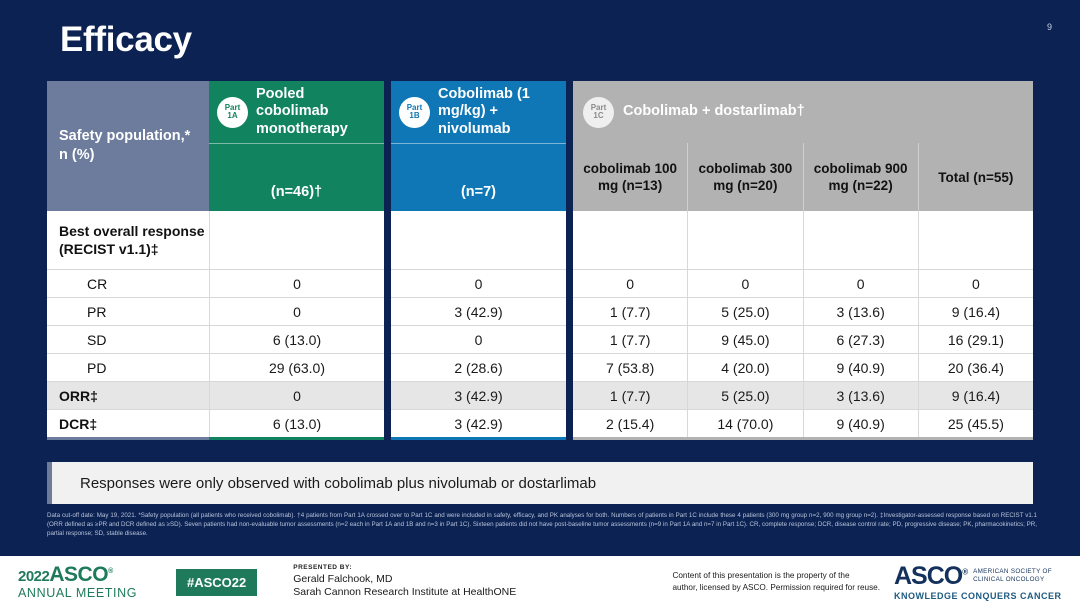 Image resolution: width=1080 pixels, height=608 pixels. I want to click on block-edge-part-1a, so click(296, 438).